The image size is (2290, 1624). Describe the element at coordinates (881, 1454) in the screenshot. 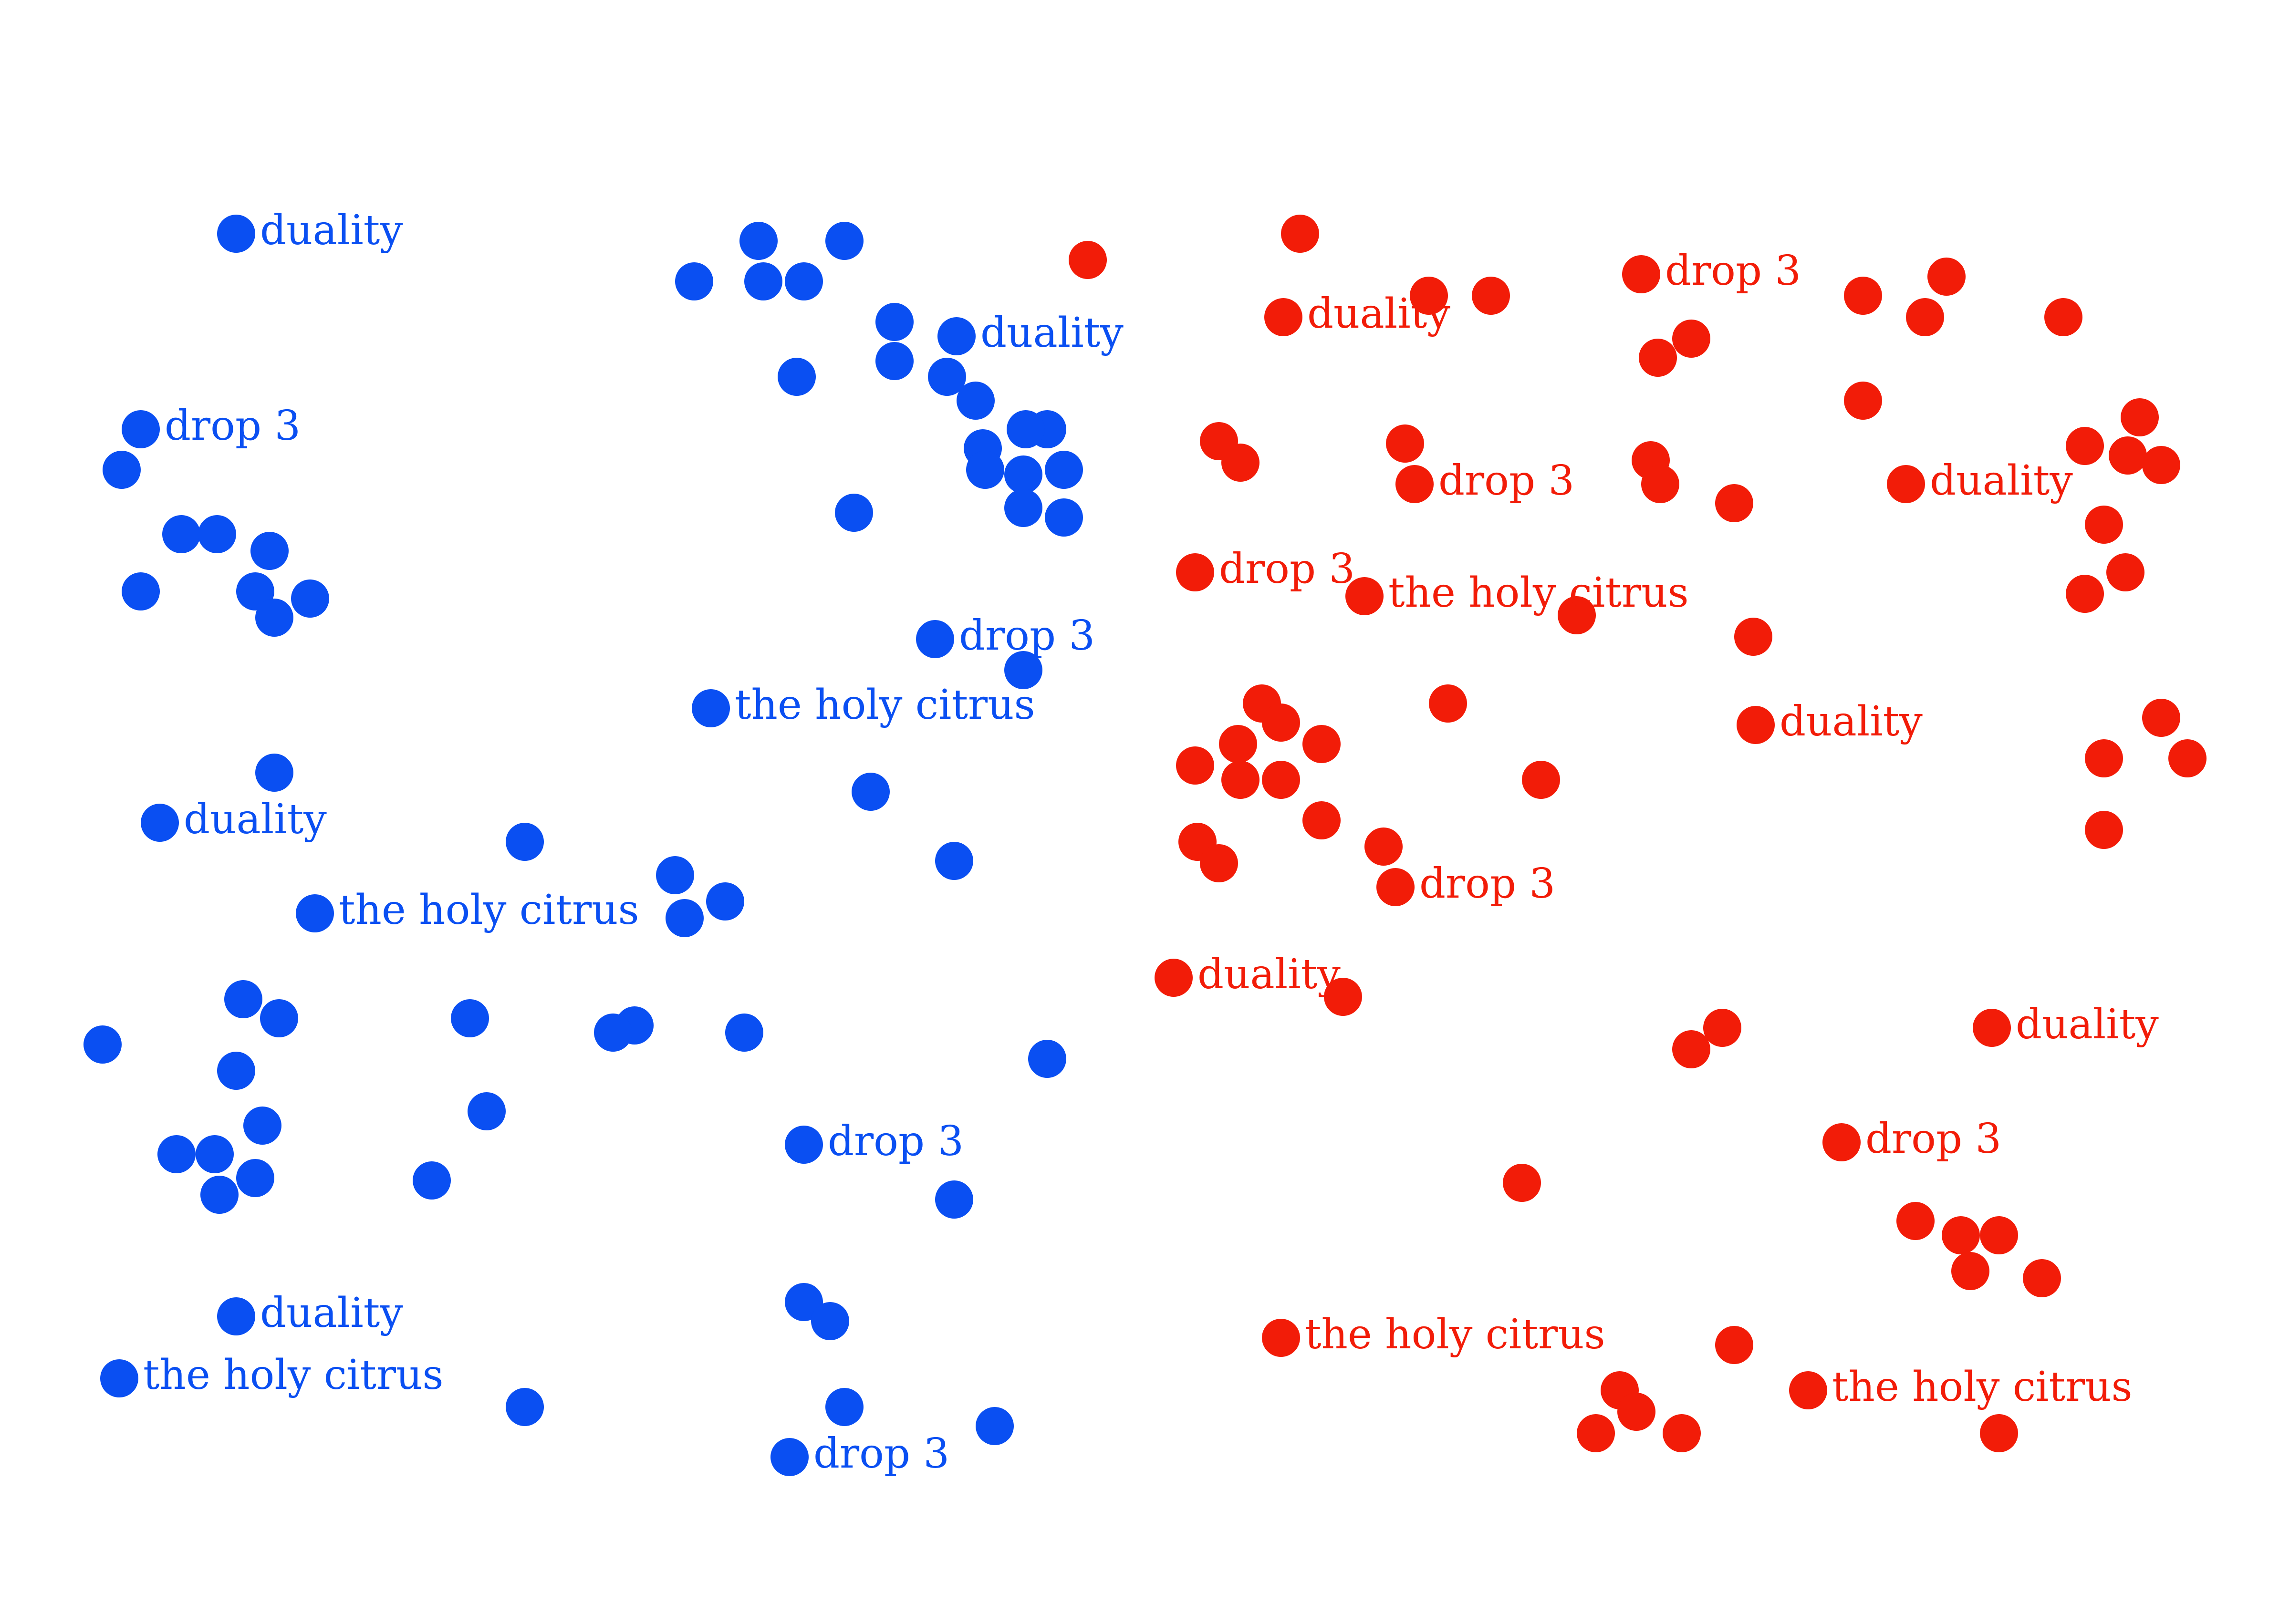

I see `blue-point-label: drop 3` at that location.